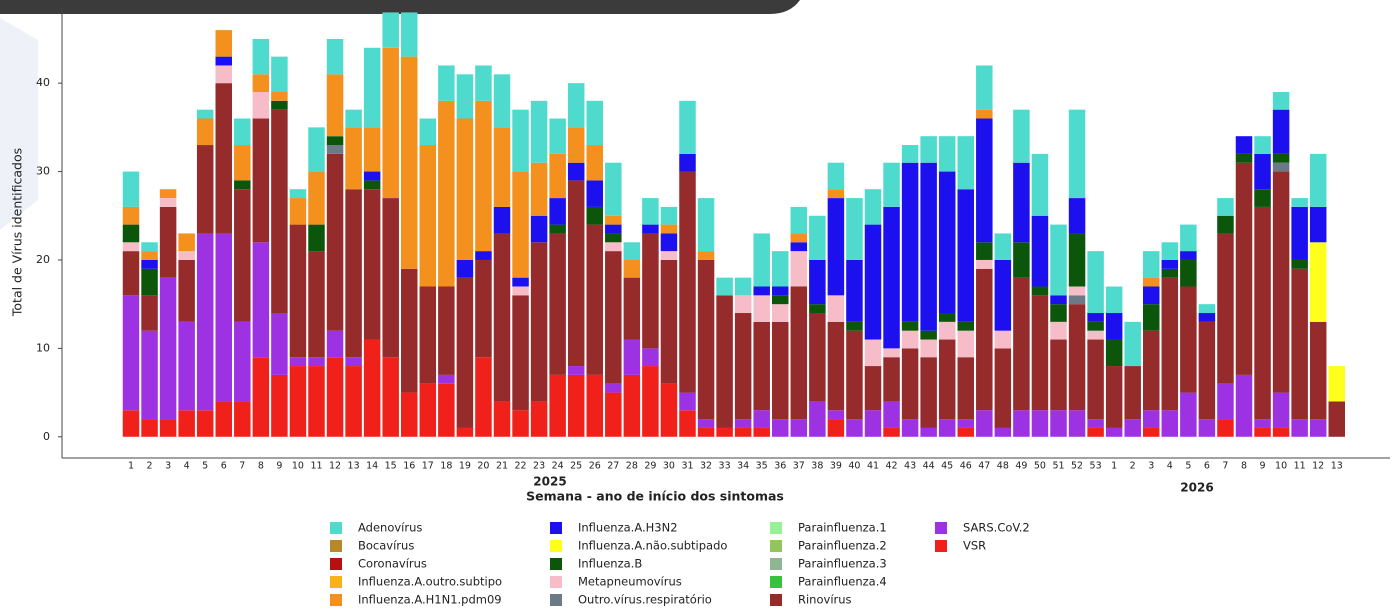  What do you see at coordinates (910, 466) in the screenshot?
I see `x-tick-label: 43` at bounding box center [910, 466].